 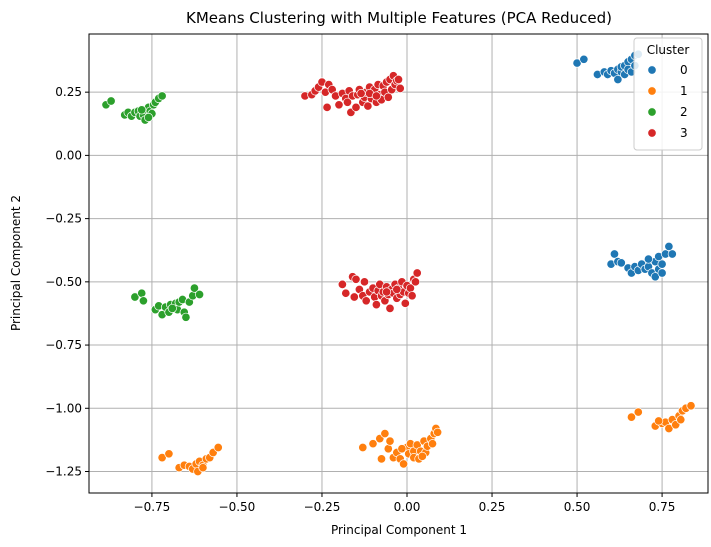 What do you see at coordinates (63, 282) in the screenshot?
I see `y-tick-label: −0.50` at bounding box center [63, 282].